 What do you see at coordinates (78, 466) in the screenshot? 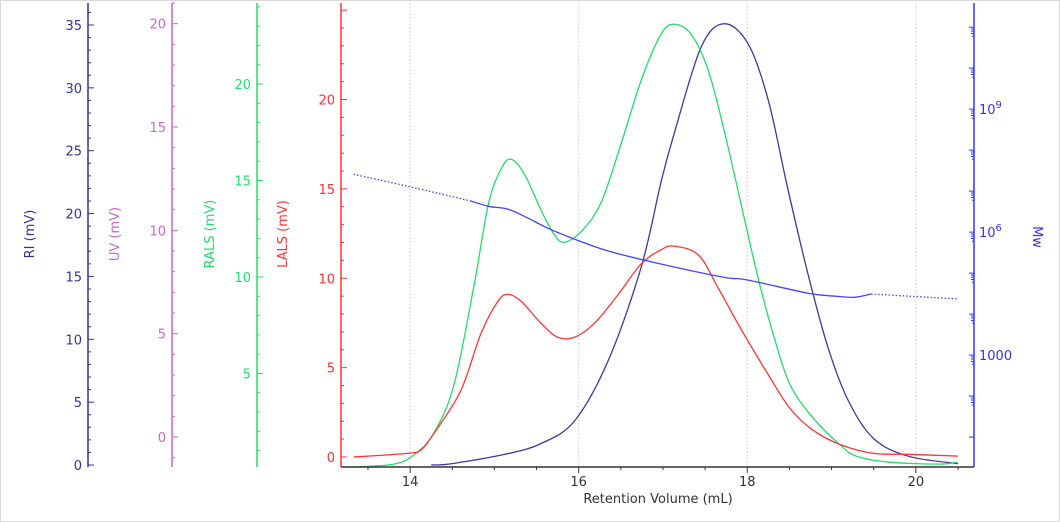
I see `ri-tick-label: 0` at bounding box center [78, 466].